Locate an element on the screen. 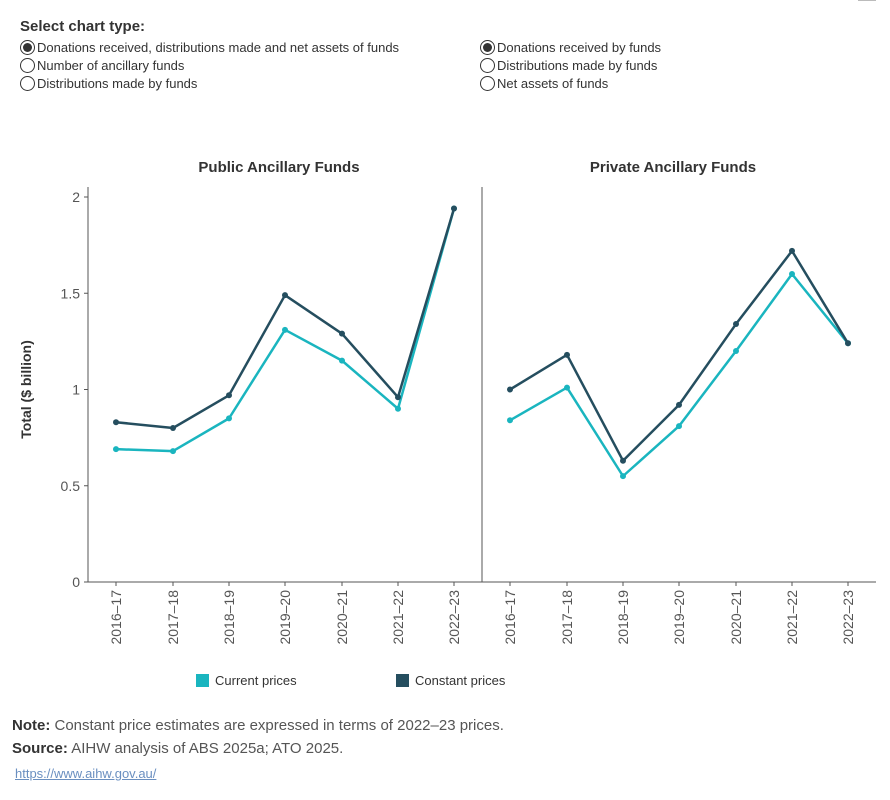 This screenshot has height=800, width=890. y-tick-label: 2 is located at coordinates (76, 197).